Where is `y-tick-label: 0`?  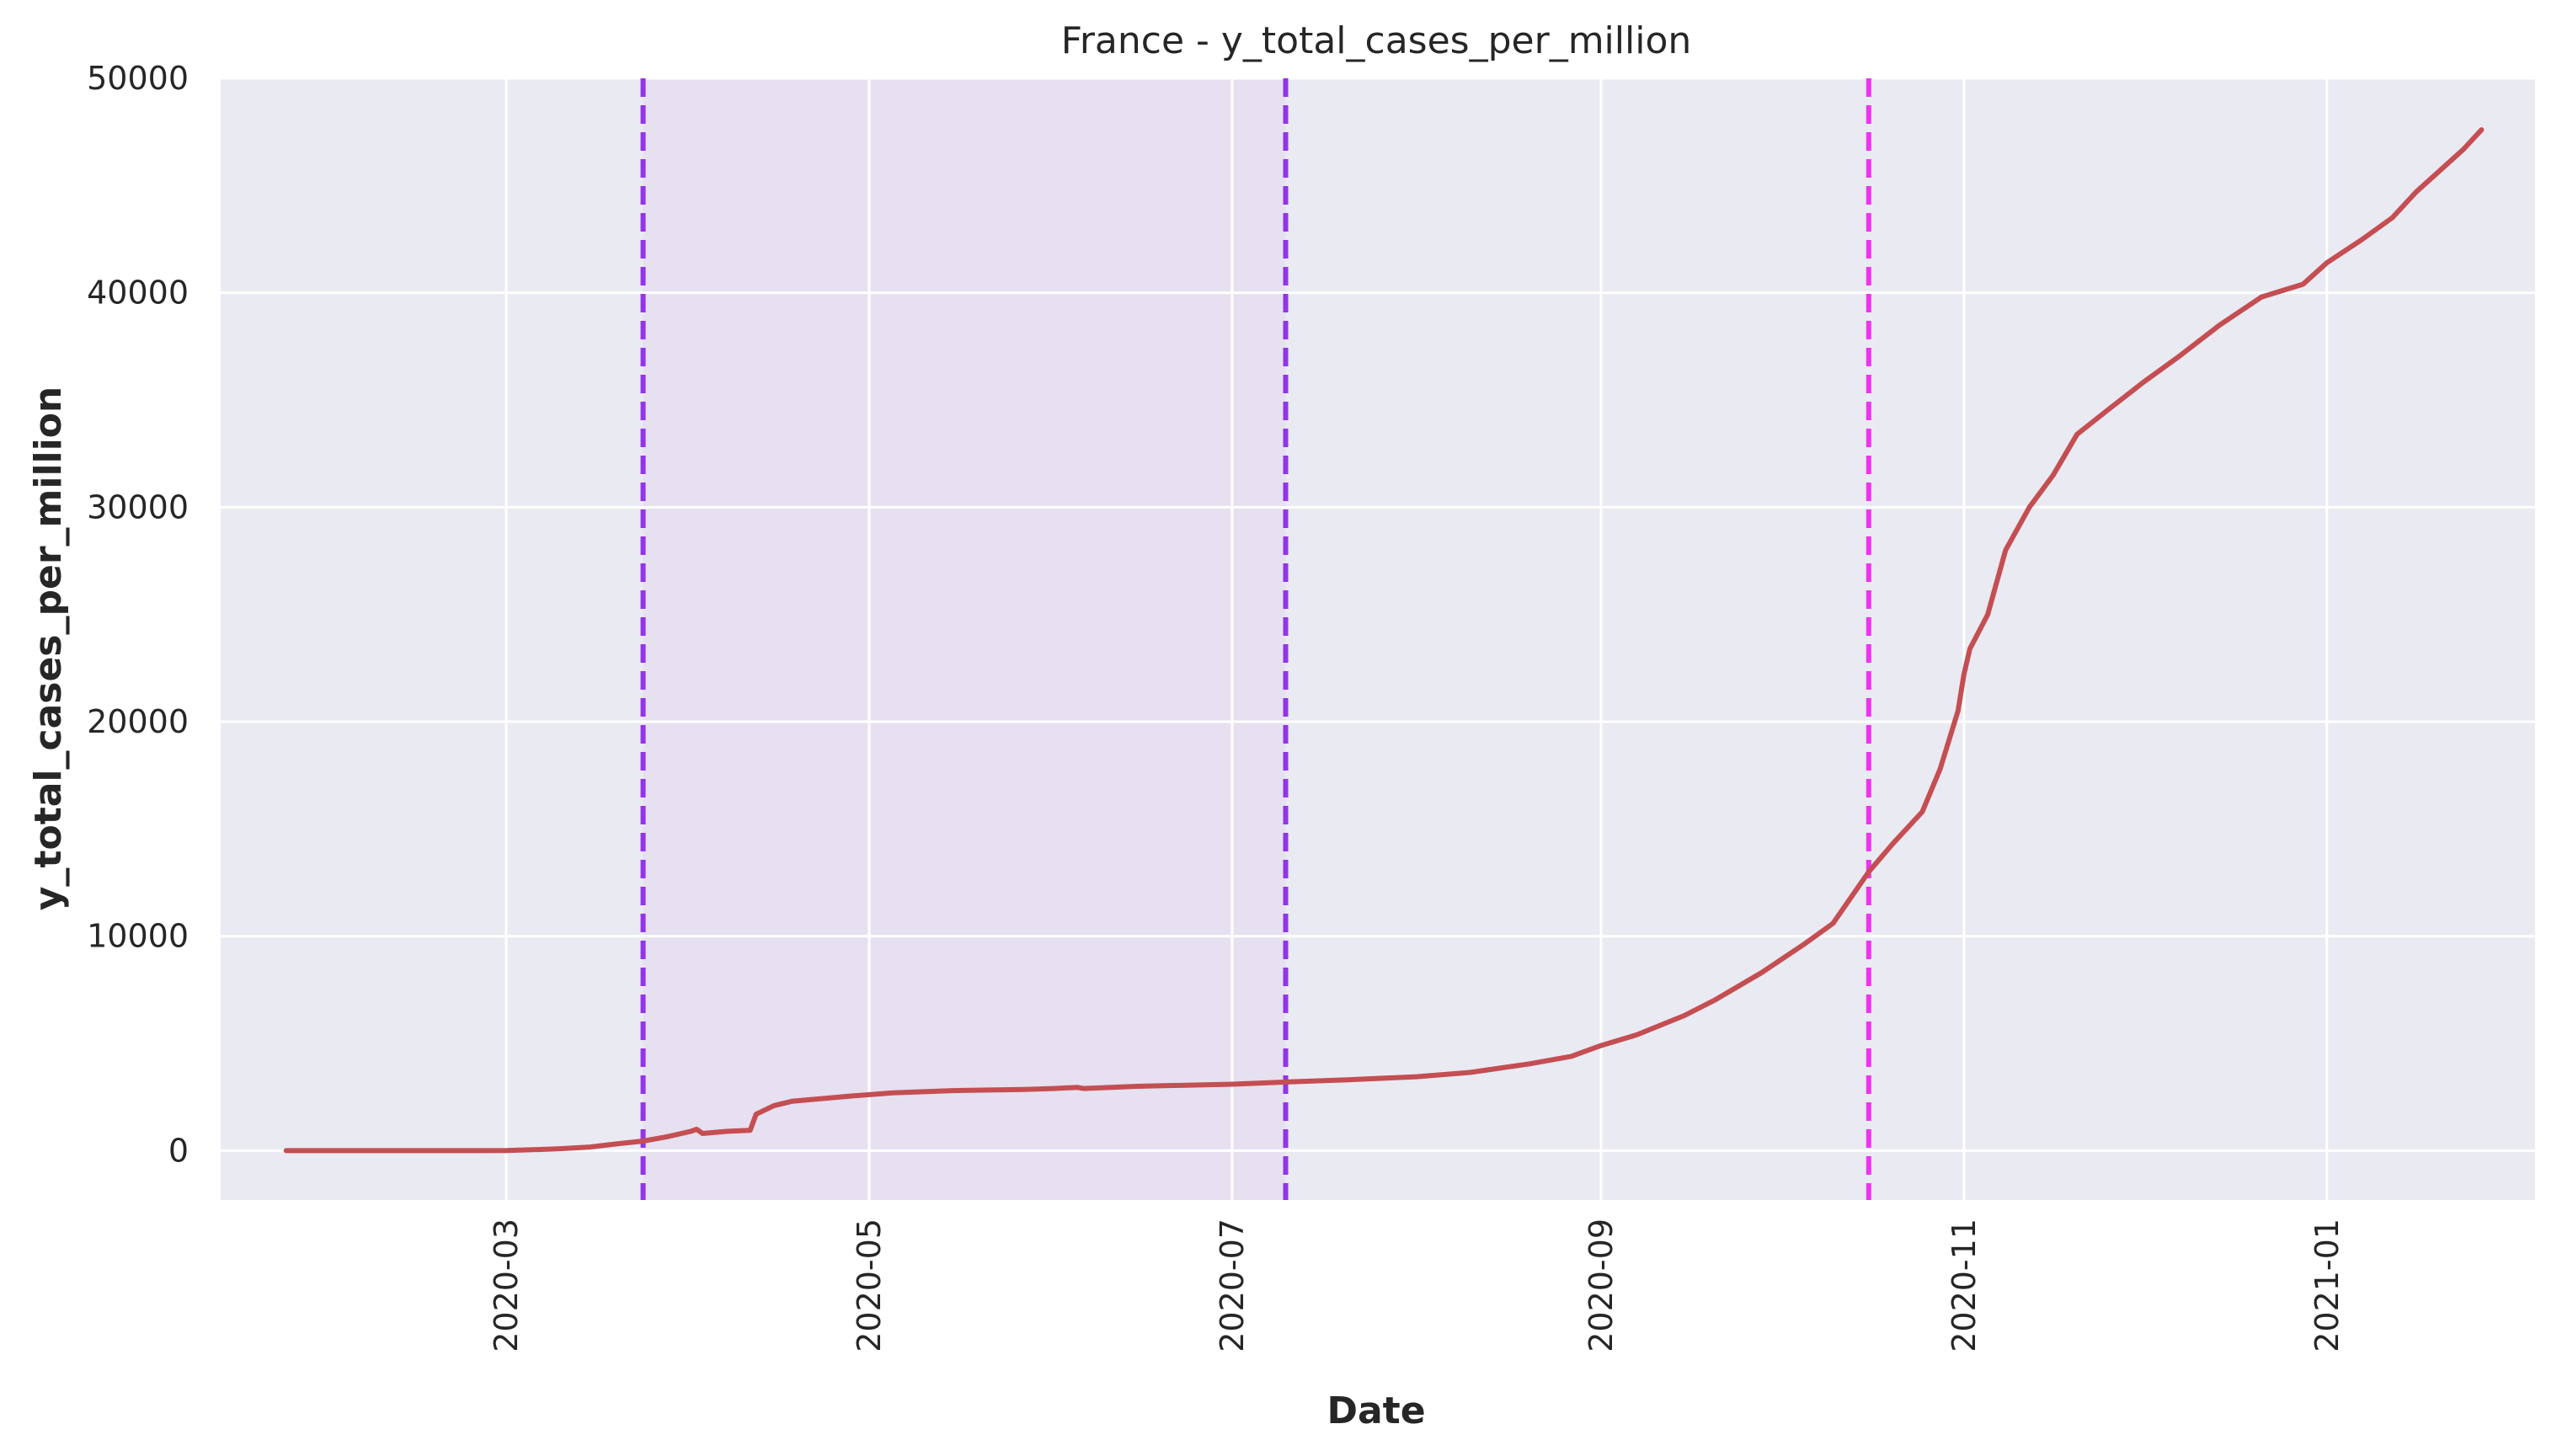
y-tick-label: 0 is located at coordinates (178, 1150).